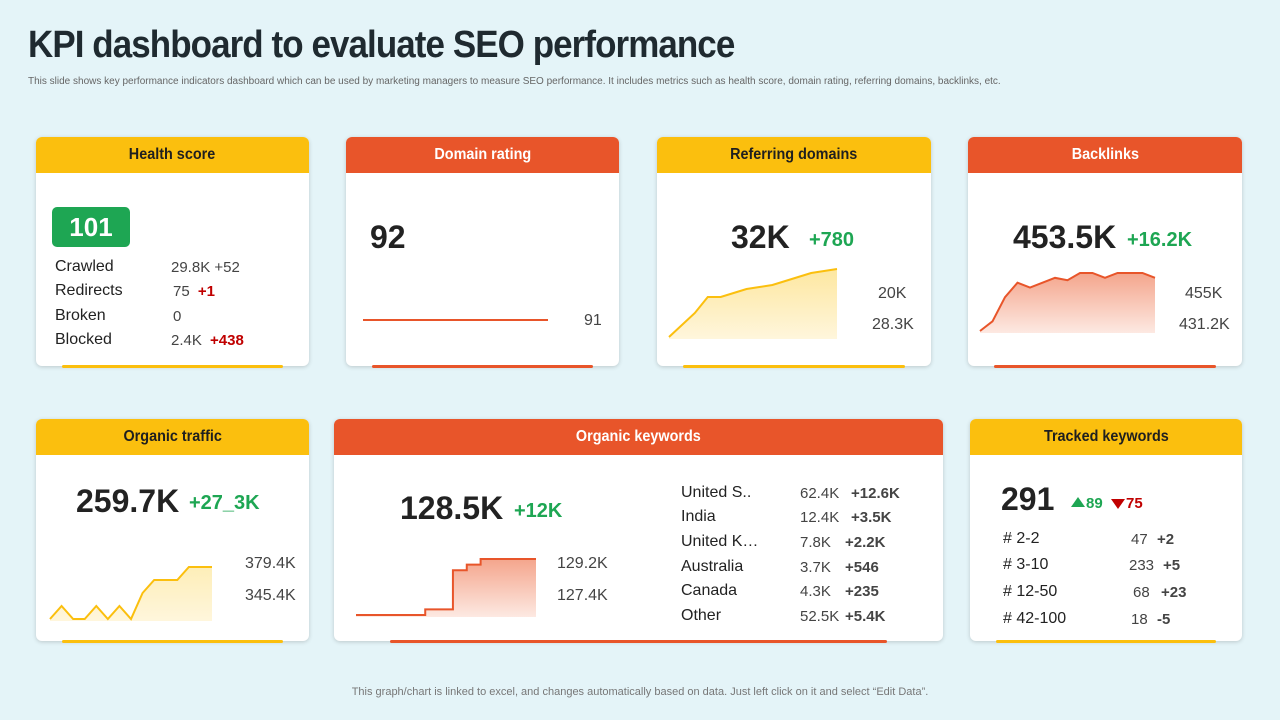 The height and width of the screenshot is (720, 1280). I want to click on domain-rating-header: Domain rating, so click(482, 155).